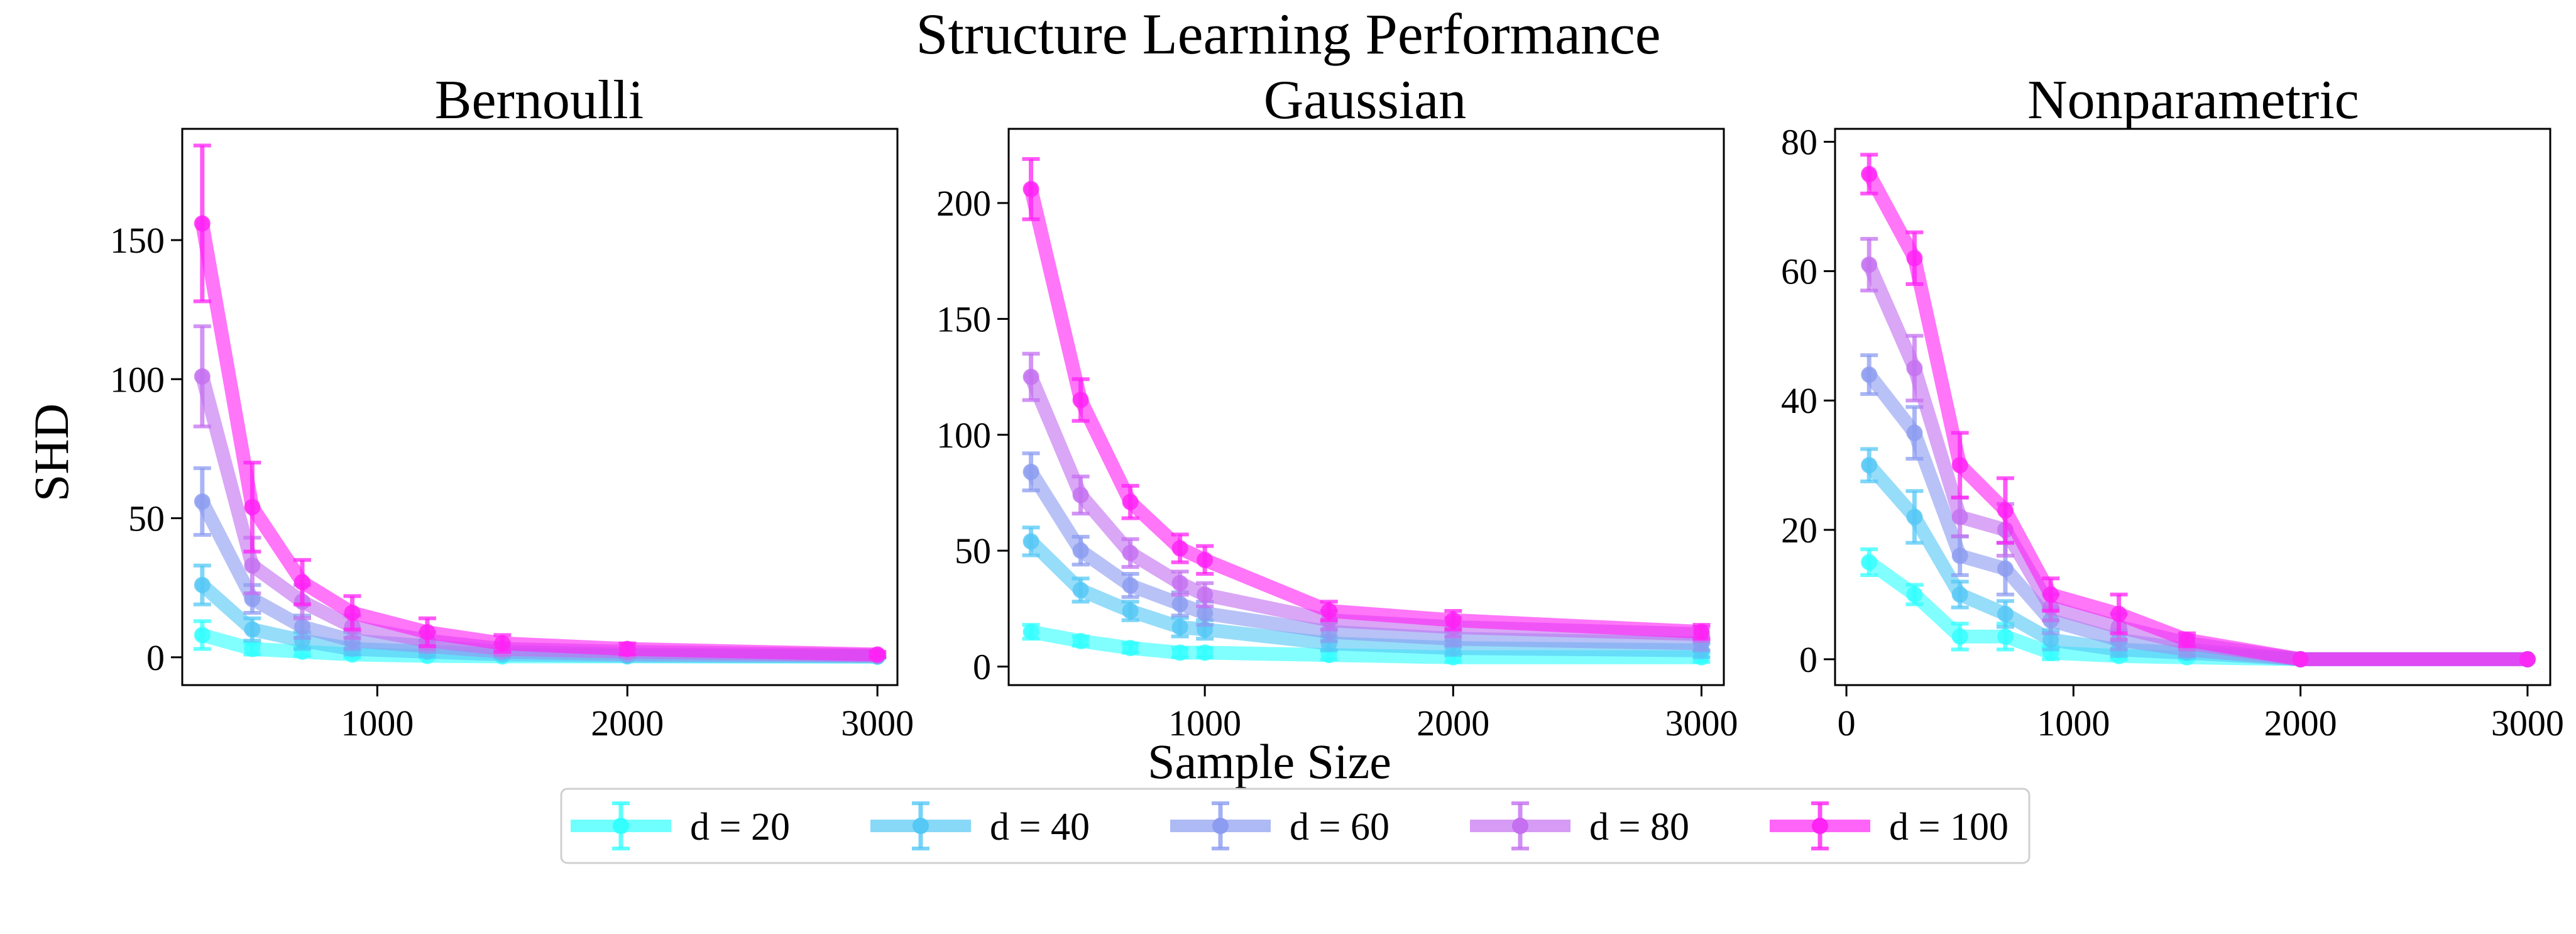 The height and width of the screenshot is (934, 2576). I want to click on x-tick-label: 0, so click(1847, 723).